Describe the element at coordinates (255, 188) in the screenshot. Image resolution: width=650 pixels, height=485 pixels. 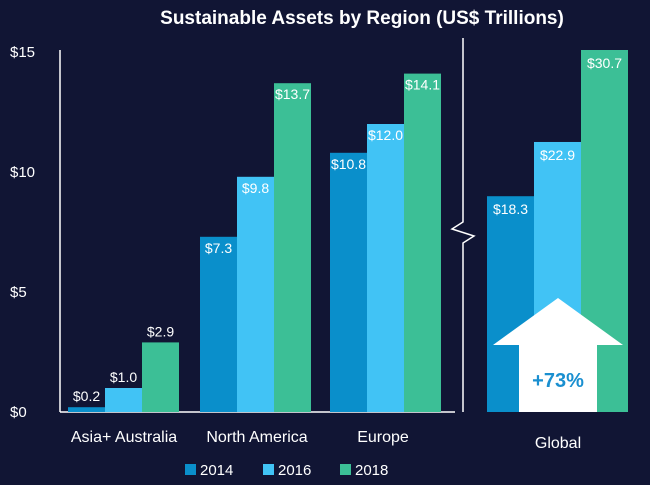
I see `data-label: $9.8` at that location.